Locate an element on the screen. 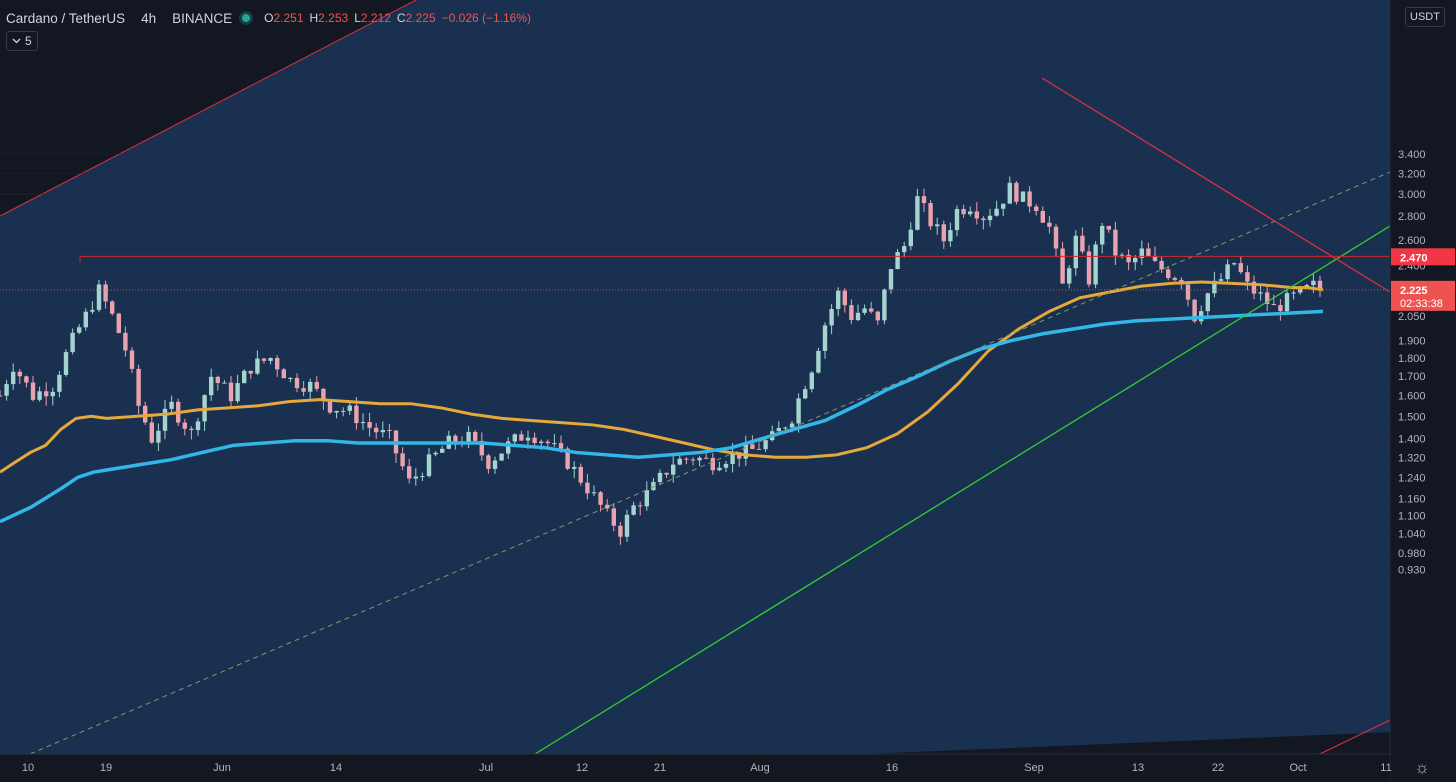  symbol-name: Cardano / TetherUS is located at coordinates (66, 18).